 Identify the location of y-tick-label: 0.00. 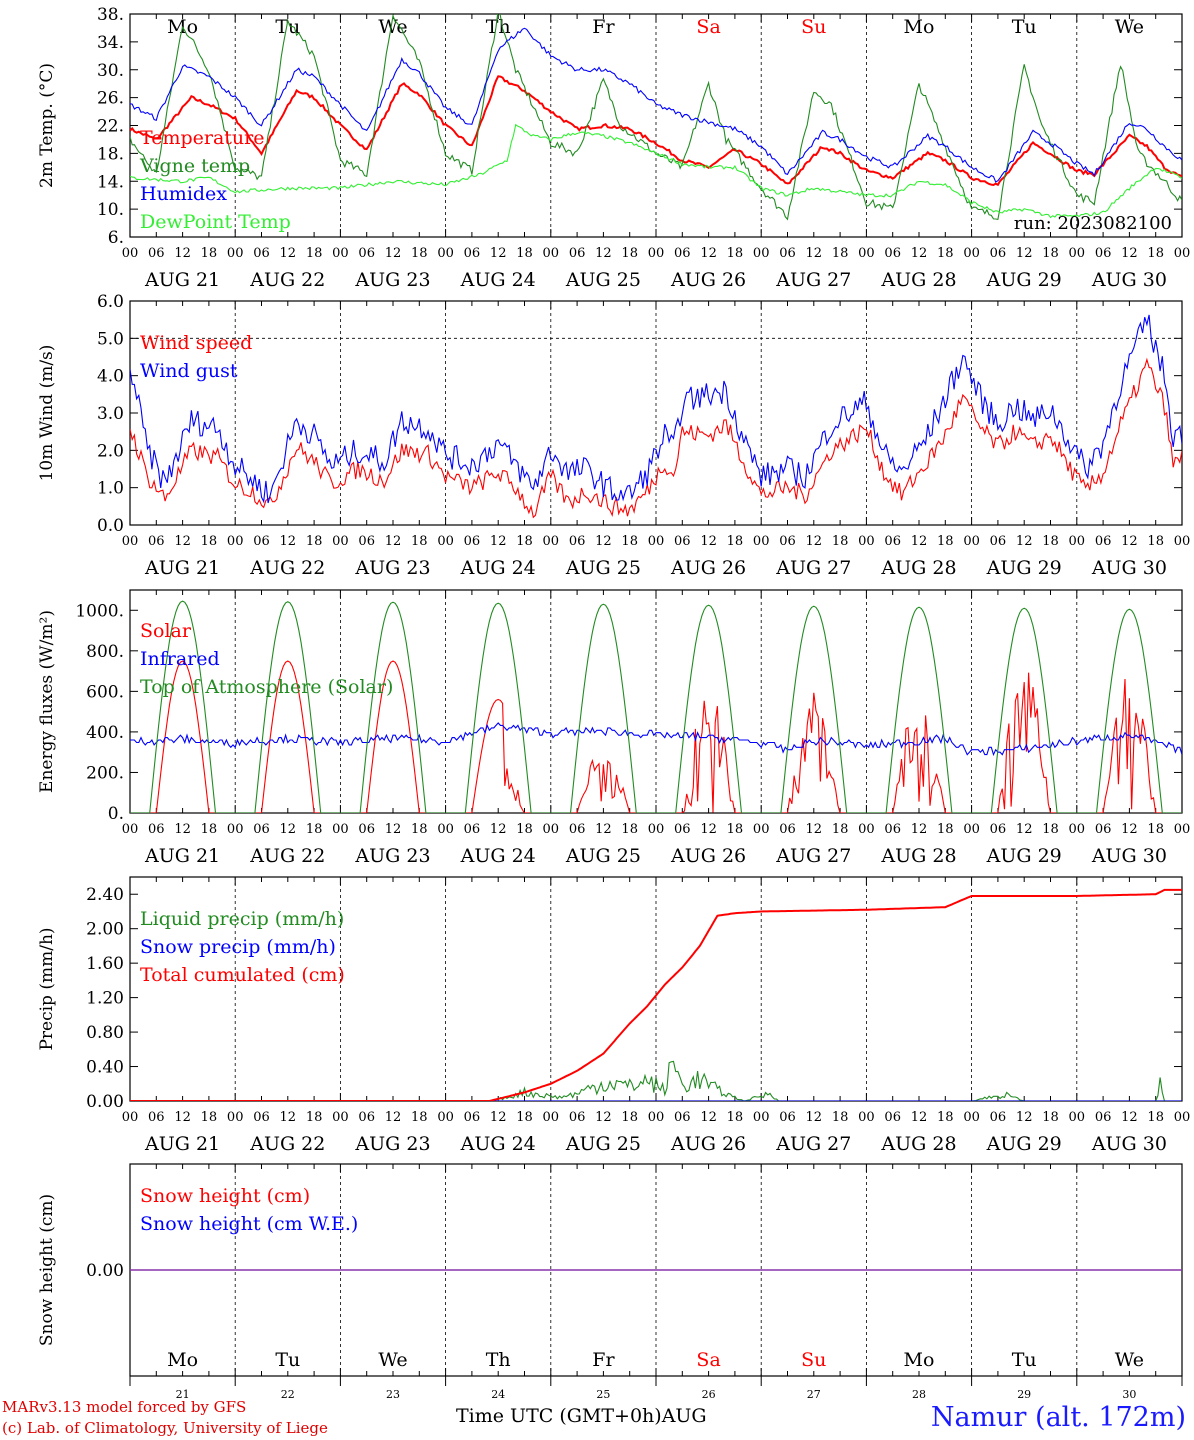
(105, 1271).